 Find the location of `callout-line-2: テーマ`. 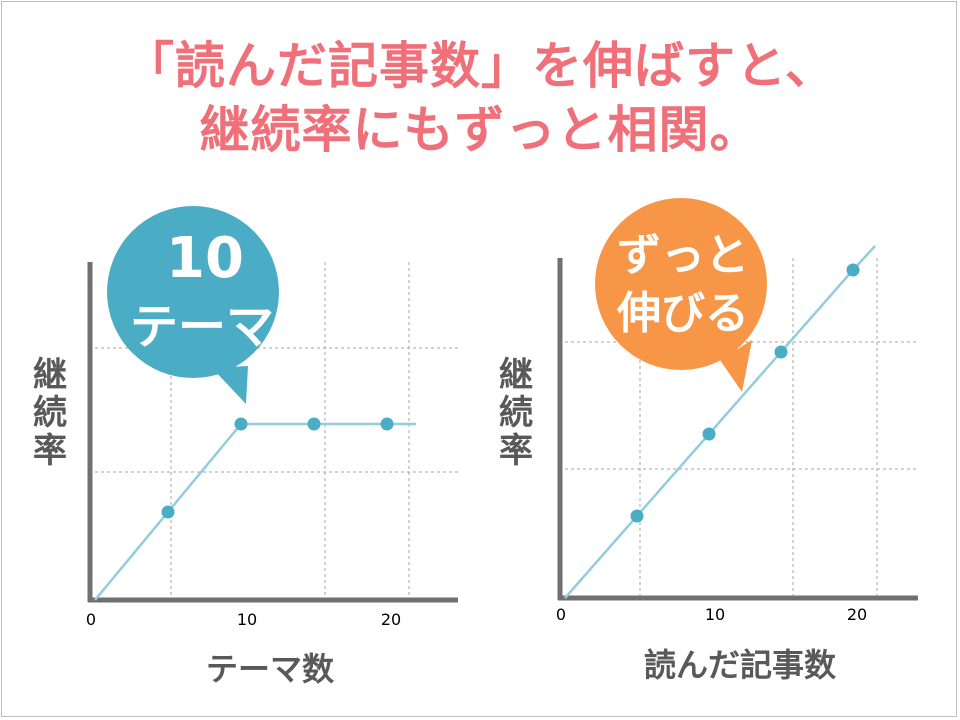

callout-line-2: テーマ is located at coordinates (202, 327).